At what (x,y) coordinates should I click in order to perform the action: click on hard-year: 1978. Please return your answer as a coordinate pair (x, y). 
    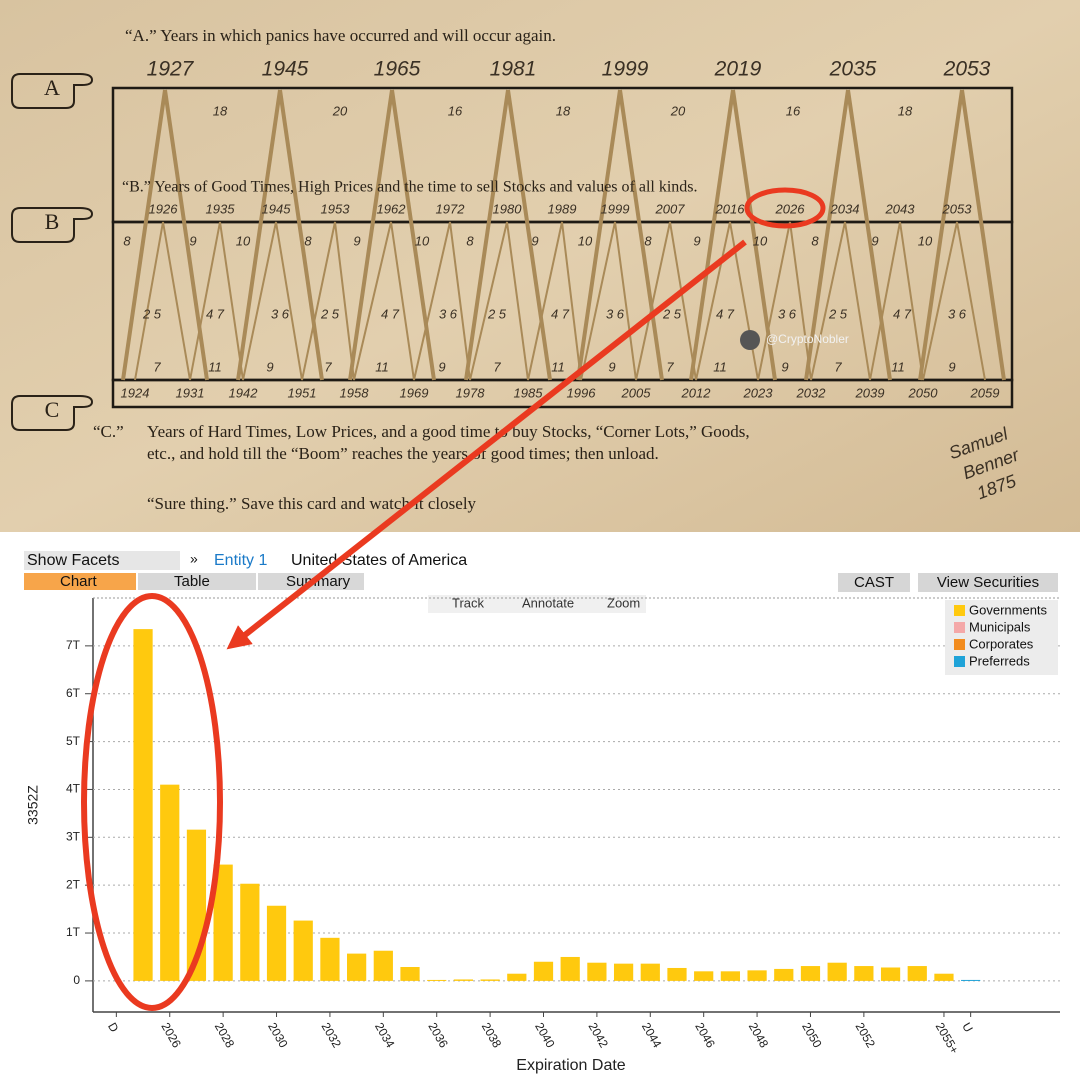
    Looking at the image, I should click on (471, 392).